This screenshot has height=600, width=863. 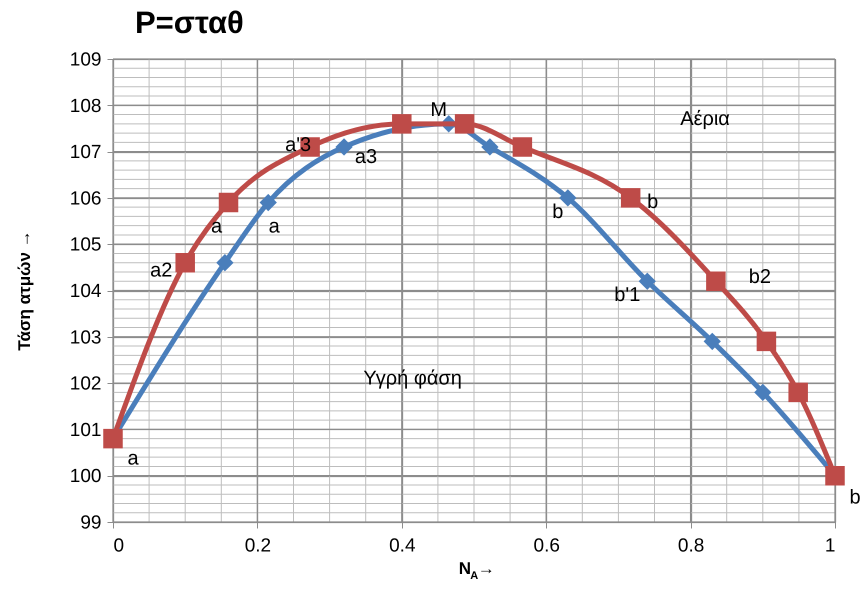 What do you see at coordinates (119, 546) in the screenshot?
I see `x-tick-label: 0` at bounding box center [119, 546].